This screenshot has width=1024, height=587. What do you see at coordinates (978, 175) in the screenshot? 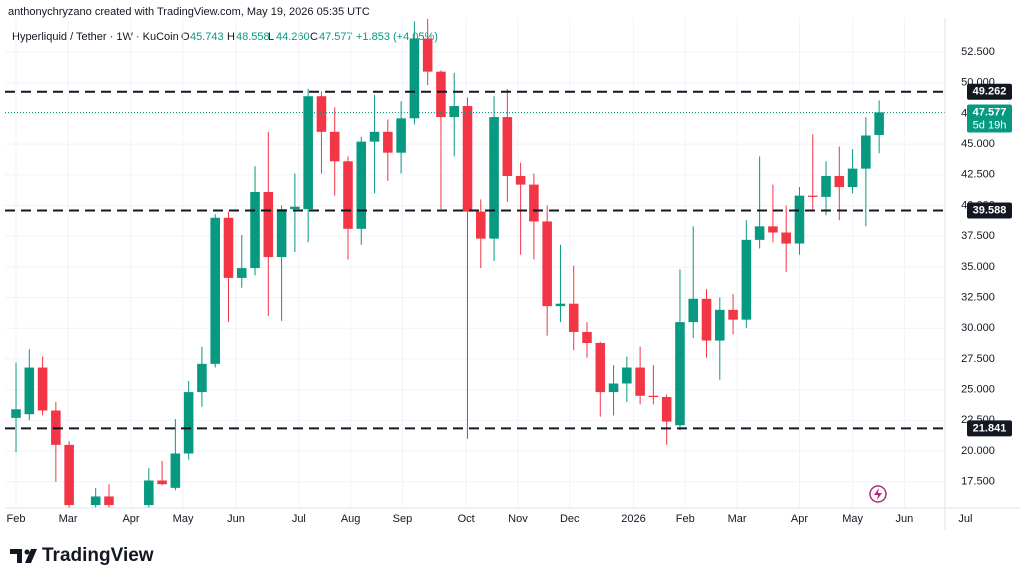
I see `y-tick-label: 42.500` at bounding box center [978, 175].